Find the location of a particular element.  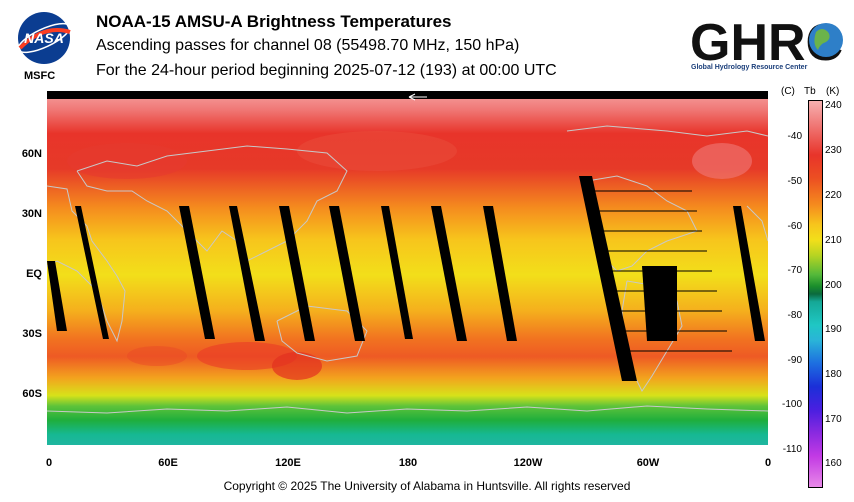

celsius-tick: -60 is located at coordinates (794, 226).